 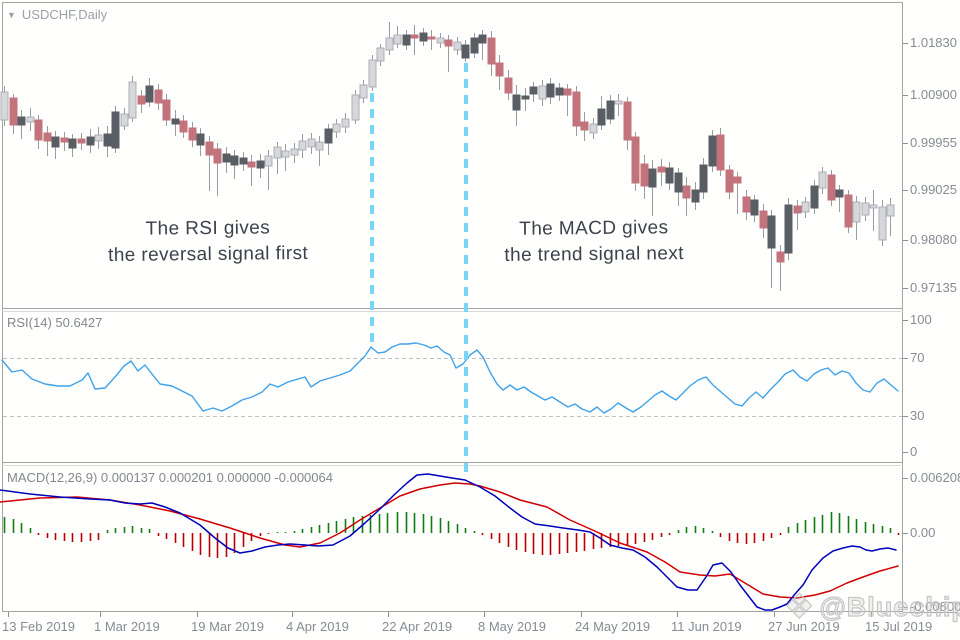 I want to click on vertical-signal-line-macd, so click(x=466, y=270).